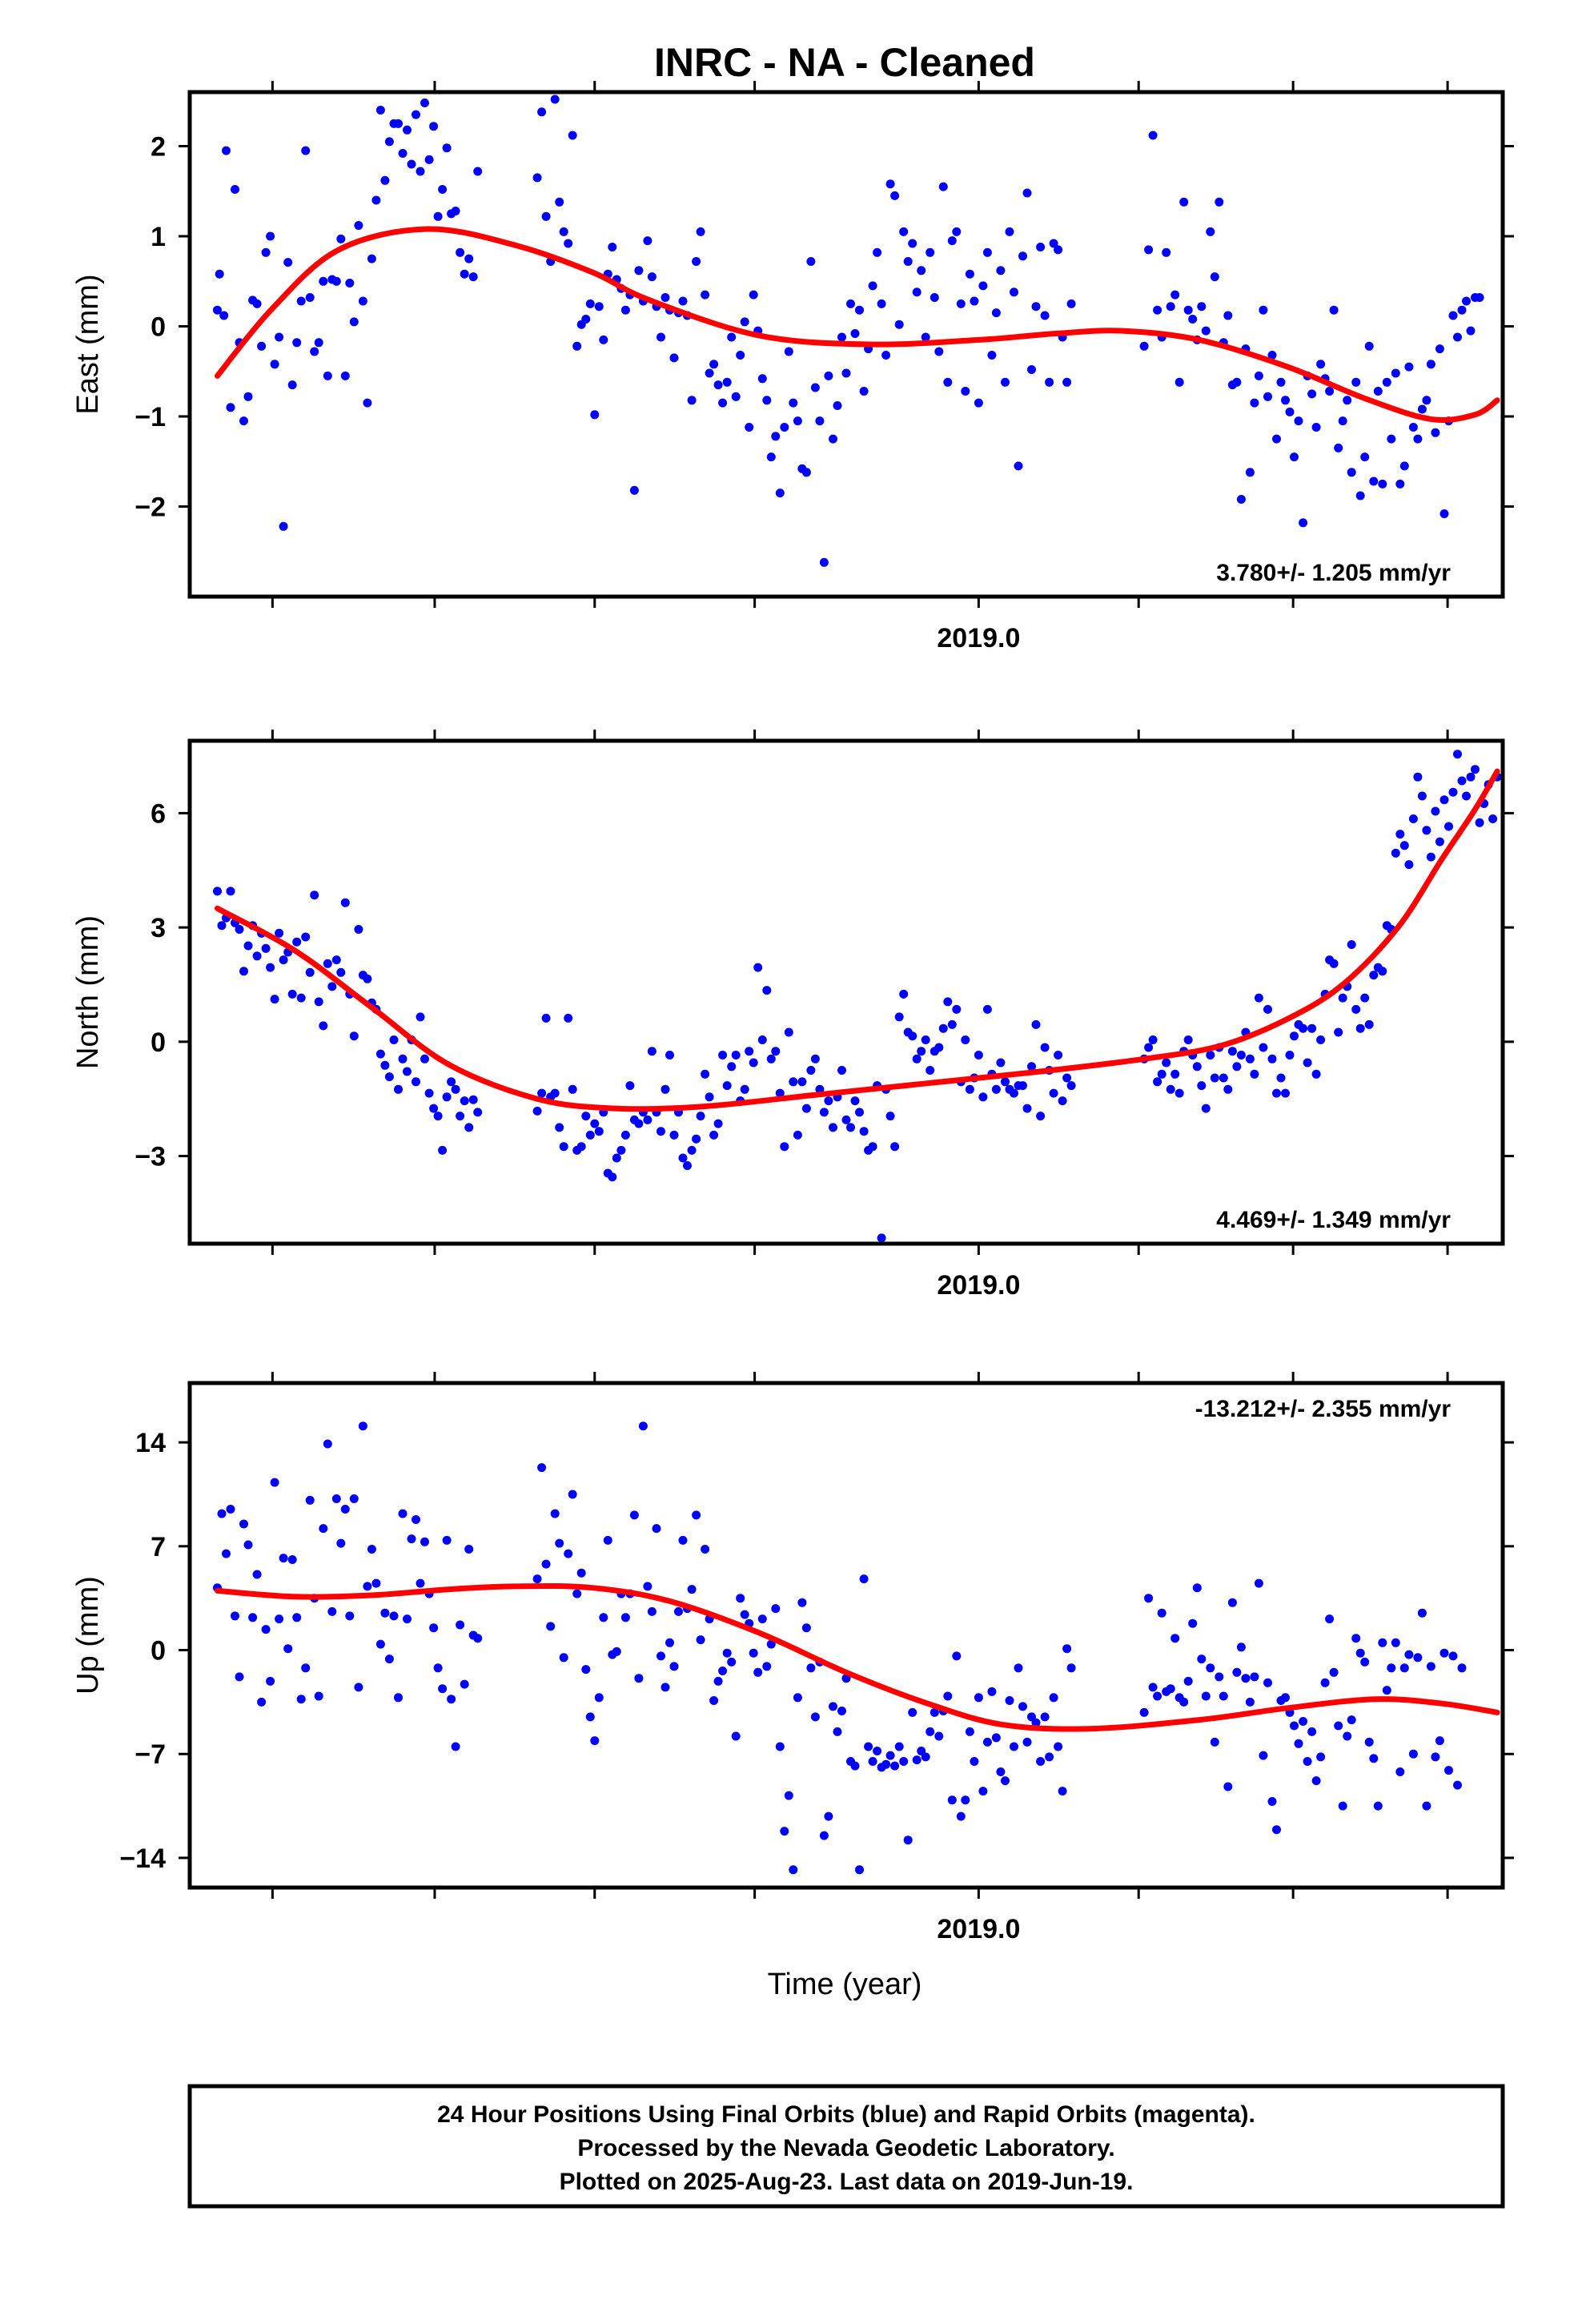 The image size is (1582, 2324). Describe the element at coordinates (1333, 1220) in the screenshot. I see `north-rate-annotation: 4.469+/- 1.349 mm/yr` at that location.